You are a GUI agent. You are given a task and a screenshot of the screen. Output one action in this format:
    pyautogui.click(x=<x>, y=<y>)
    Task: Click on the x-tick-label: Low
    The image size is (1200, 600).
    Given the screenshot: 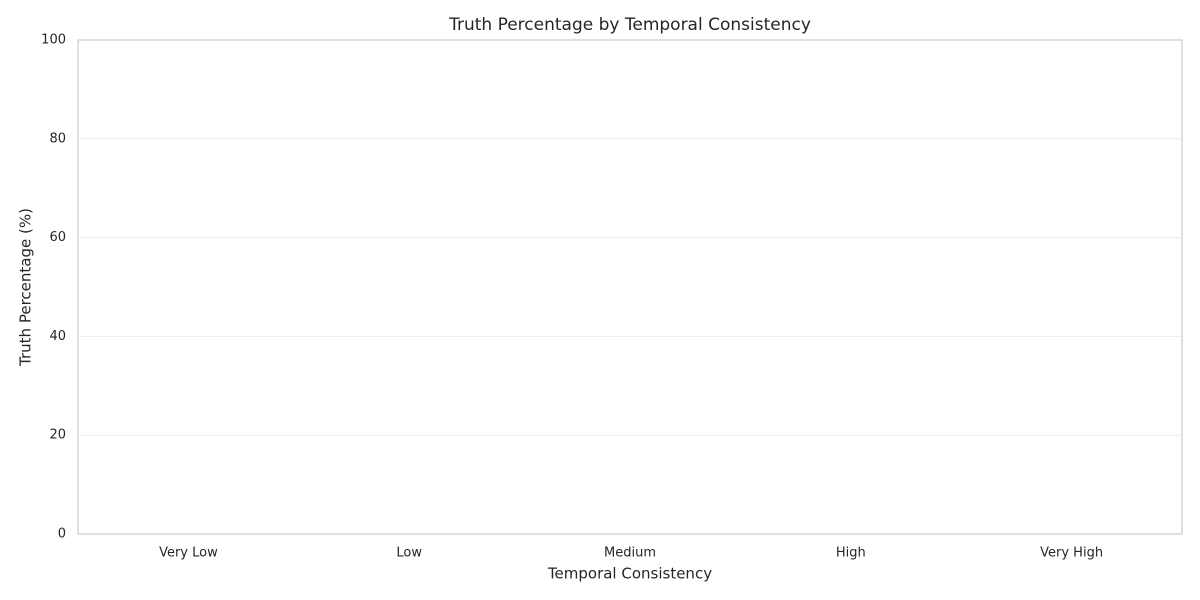 What is the action you would take?
    pyautogui.click(x=409, y=553)
    